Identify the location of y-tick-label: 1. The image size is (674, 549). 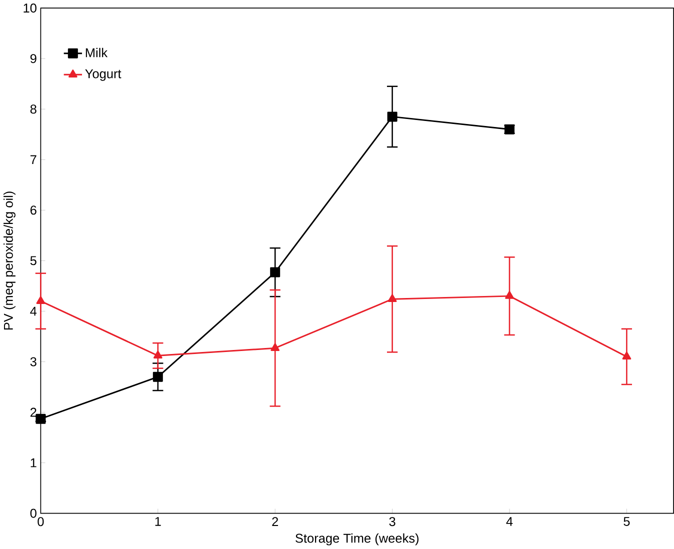
(33, 463).